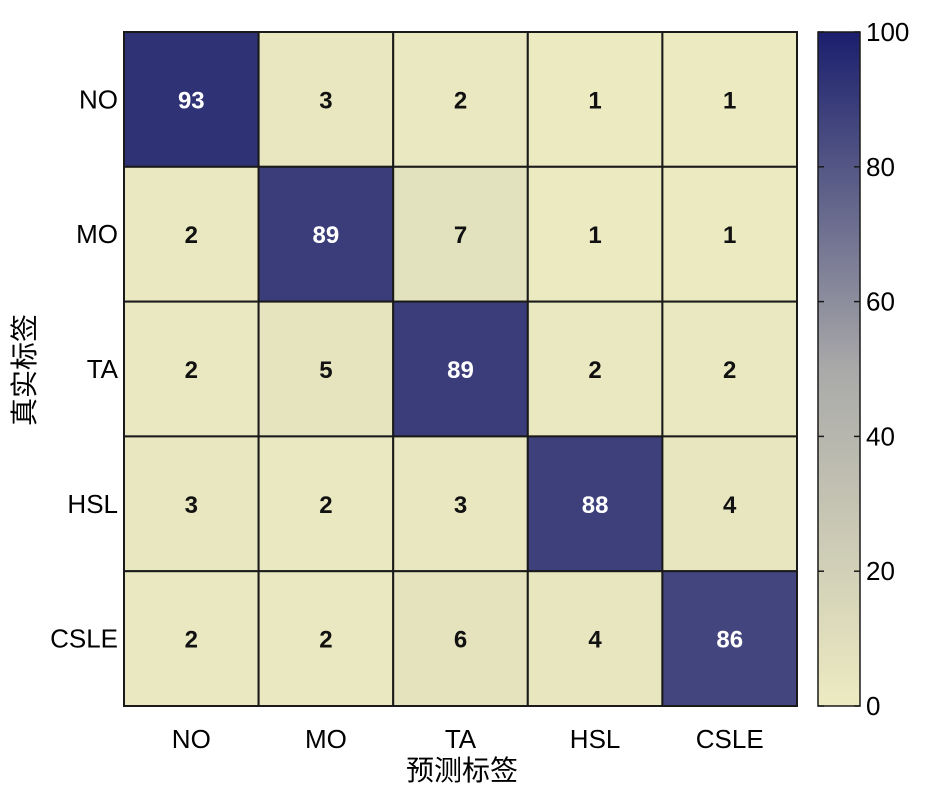 The width and height of the screenshot is (935, 791). I want to click on colorbar-tick-label: 0, so click(873, 706).